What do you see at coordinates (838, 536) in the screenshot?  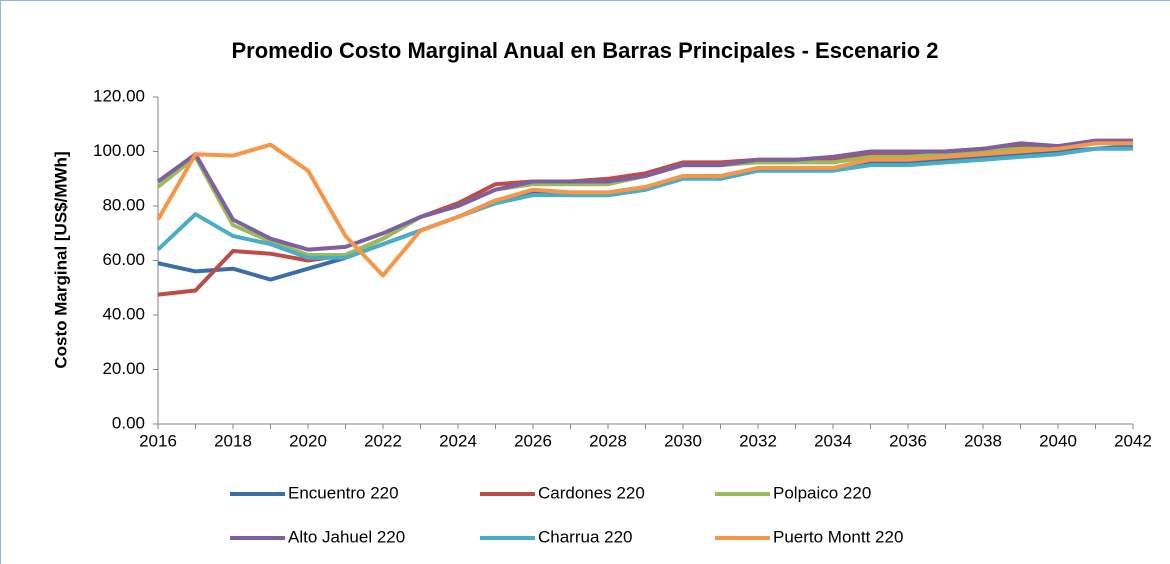 I see `legend-label: Puerto Montt 220` at bounding box center [838, 536].